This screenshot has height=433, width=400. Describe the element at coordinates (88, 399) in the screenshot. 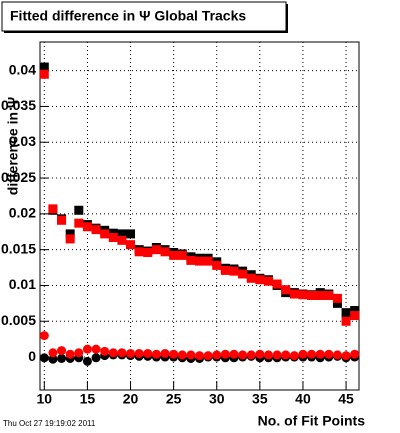

I see `x-tick-label: 15` at that location.